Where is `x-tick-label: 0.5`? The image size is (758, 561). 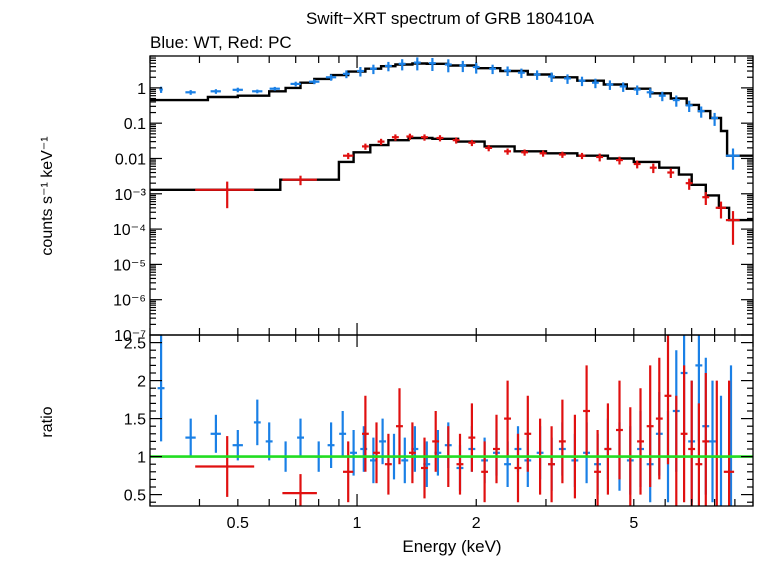
x-tick-label: 0.5 is located at coordinates (238, 523).